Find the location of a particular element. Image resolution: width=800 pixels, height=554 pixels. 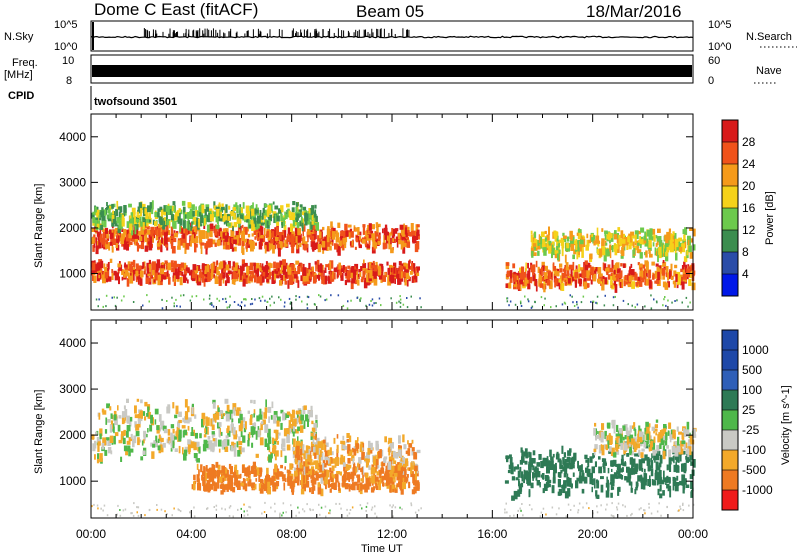

colorbar-segment is located at coordinates (730, 241).